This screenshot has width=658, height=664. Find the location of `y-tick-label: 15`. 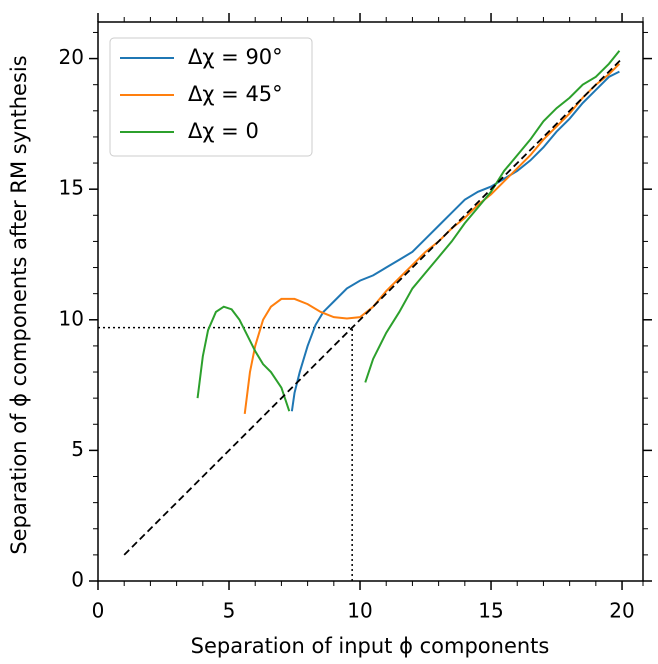

y-tick-label: 15 is located at coordinates (71, 188).